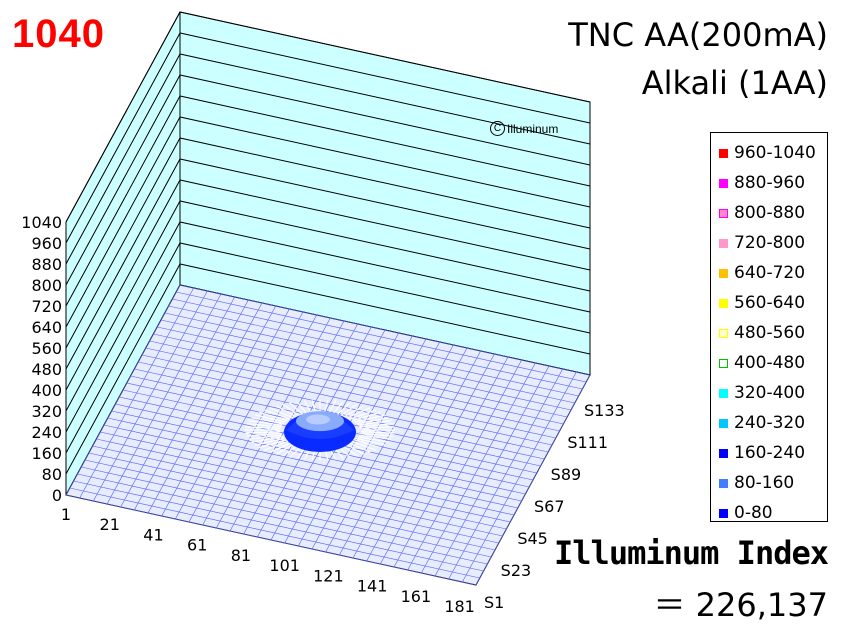 The width and height of the screenshot is (852, 639). I want to click on x-tick-label: 21, so click(110, 524).